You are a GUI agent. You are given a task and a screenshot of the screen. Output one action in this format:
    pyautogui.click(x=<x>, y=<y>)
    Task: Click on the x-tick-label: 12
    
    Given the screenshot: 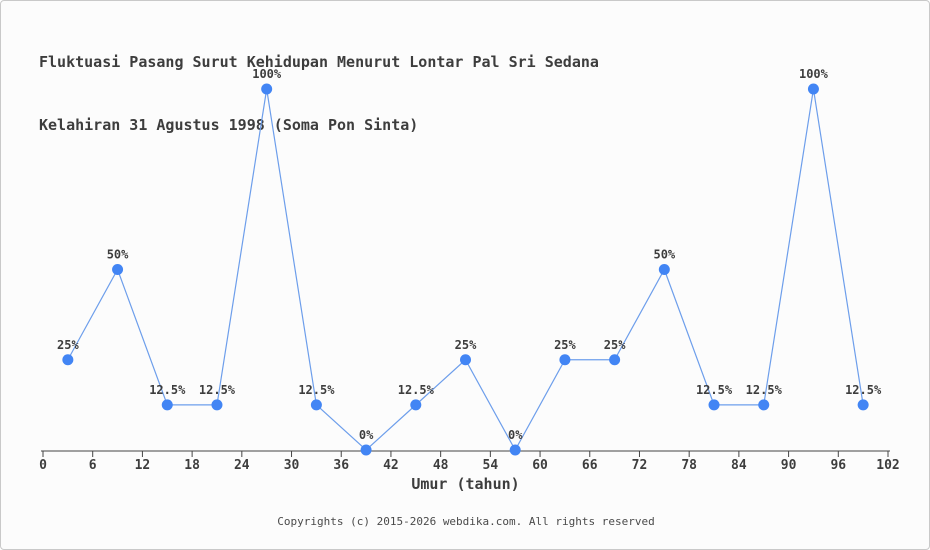 What is the action you would take?
    pyautogui.click(x=143, y=465)
    